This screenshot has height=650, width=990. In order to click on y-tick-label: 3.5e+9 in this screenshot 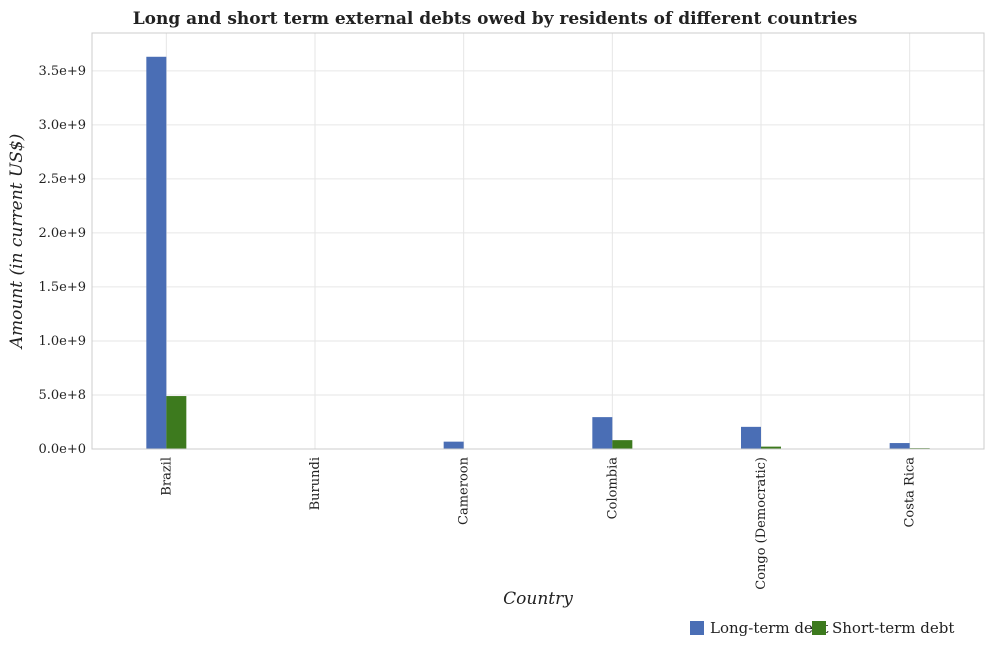, I will do `click(62, 71)`.